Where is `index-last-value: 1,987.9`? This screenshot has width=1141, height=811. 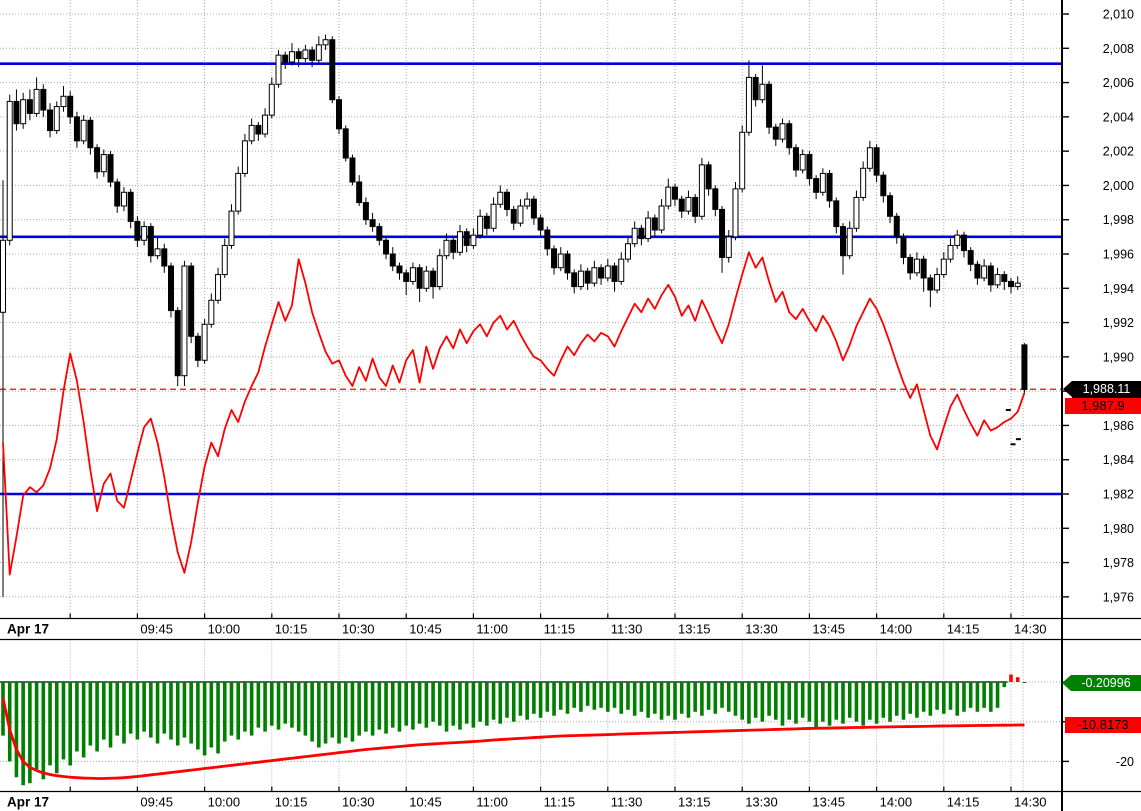
index-last-value: 1,987.9 is located at coordinates (1103, 405).